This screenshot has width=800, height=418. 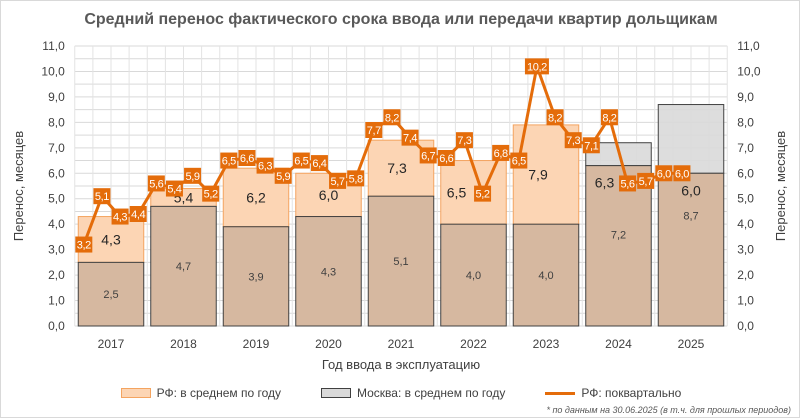 I want to click on y-tick-label-left: 7,0, so click(x=56, y=148).